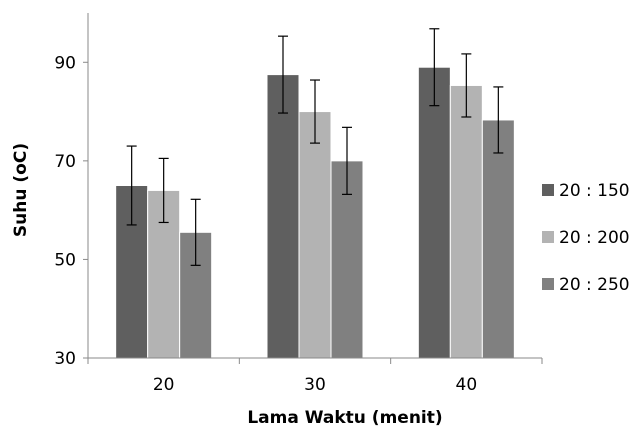 The height and width of the screenshot is (430, 634). I want to click on y-tick-label: 50, so click(65, 260).